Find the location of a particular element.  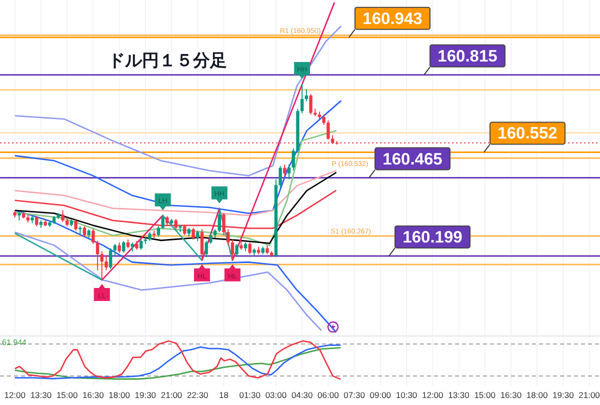

x-tick-label: 04:30 is located at coordinates (302, 395).